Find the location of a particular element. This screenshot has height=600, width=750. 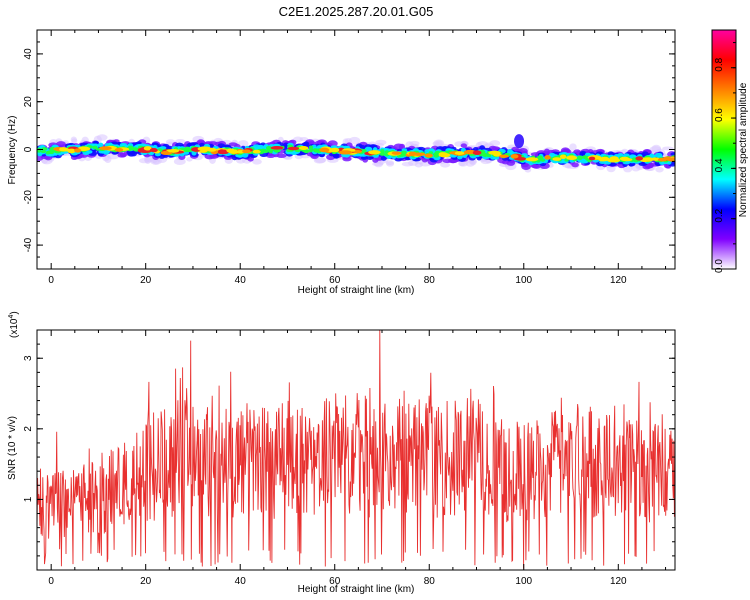

snr-y-label: SNR (10 * v/v) is located at coordinates (12, 448).